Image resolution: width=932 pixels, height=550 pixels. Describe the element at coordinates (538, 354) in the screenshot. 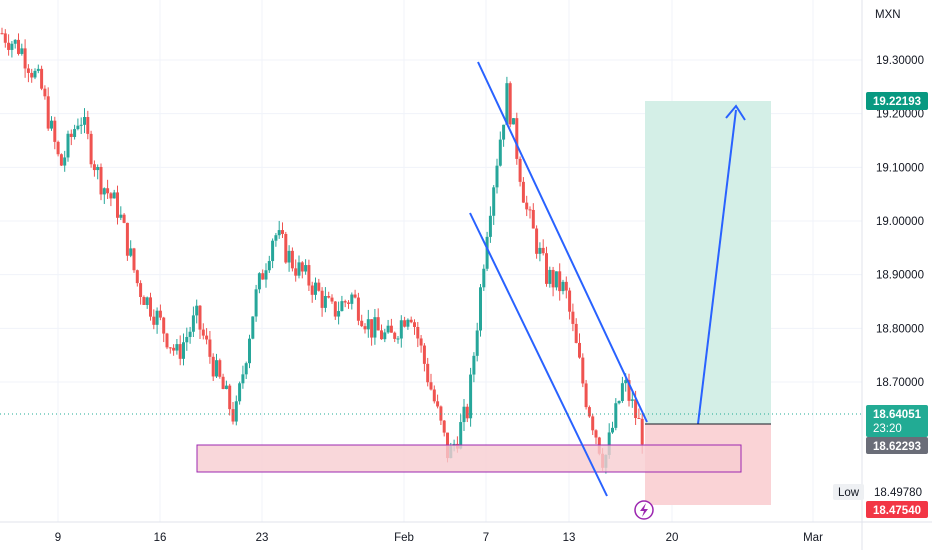

I see `wedge-lower-line` at that location.